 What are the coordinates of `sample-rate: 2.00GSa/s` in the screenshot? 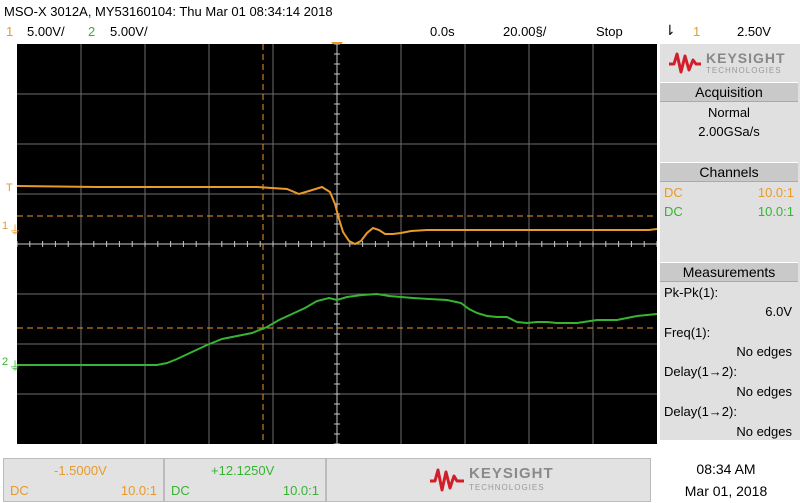 It's located at (729, 131).